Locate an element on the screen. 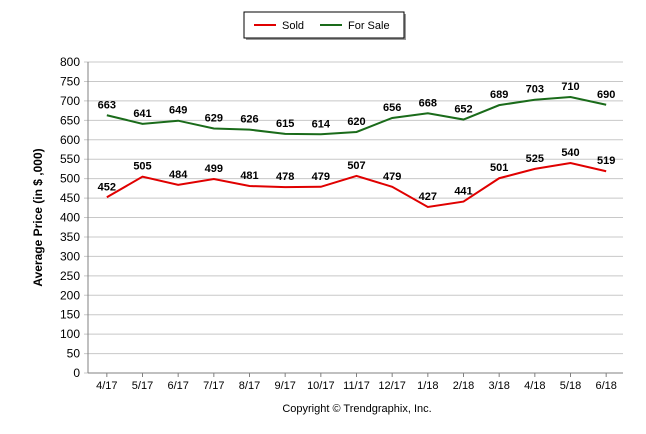 The height and width of the screenshot is (434, 646). y-tick-label: 600 is located at coordinates (70, 140).